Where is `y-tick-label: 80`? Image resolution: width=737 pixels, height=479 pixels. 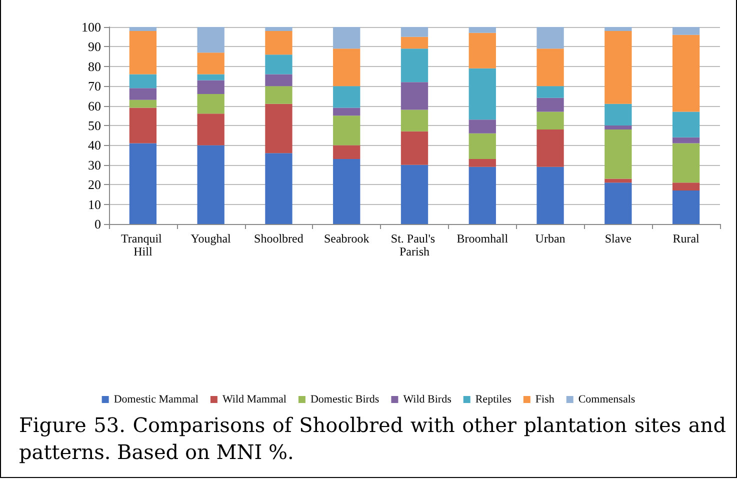
y-tick-label: 80 is located at coordinates (94, 66).